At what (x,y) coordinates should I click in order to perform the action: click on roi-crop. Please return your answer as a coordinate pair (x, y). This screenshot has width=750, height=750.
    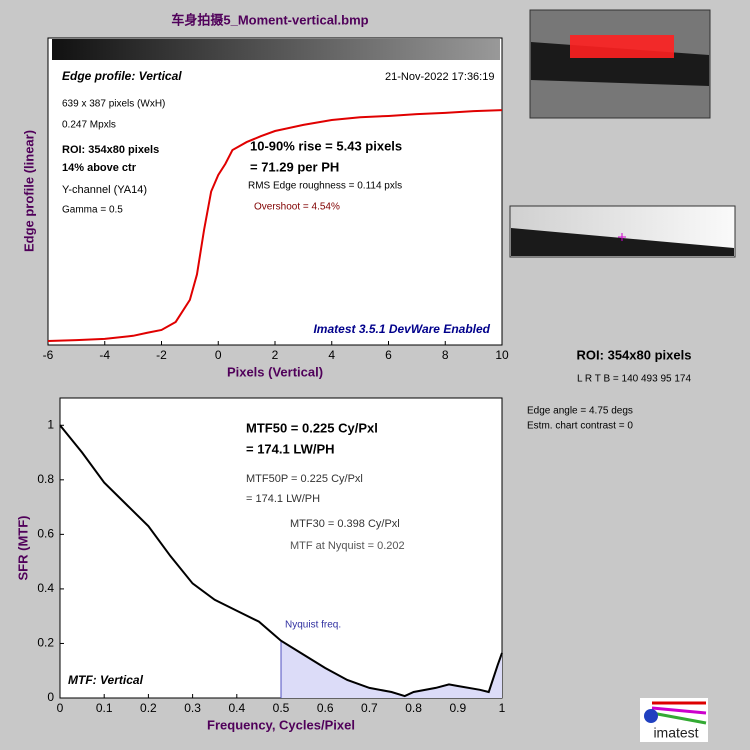
    Looking at the image, I should click on (622, 231).